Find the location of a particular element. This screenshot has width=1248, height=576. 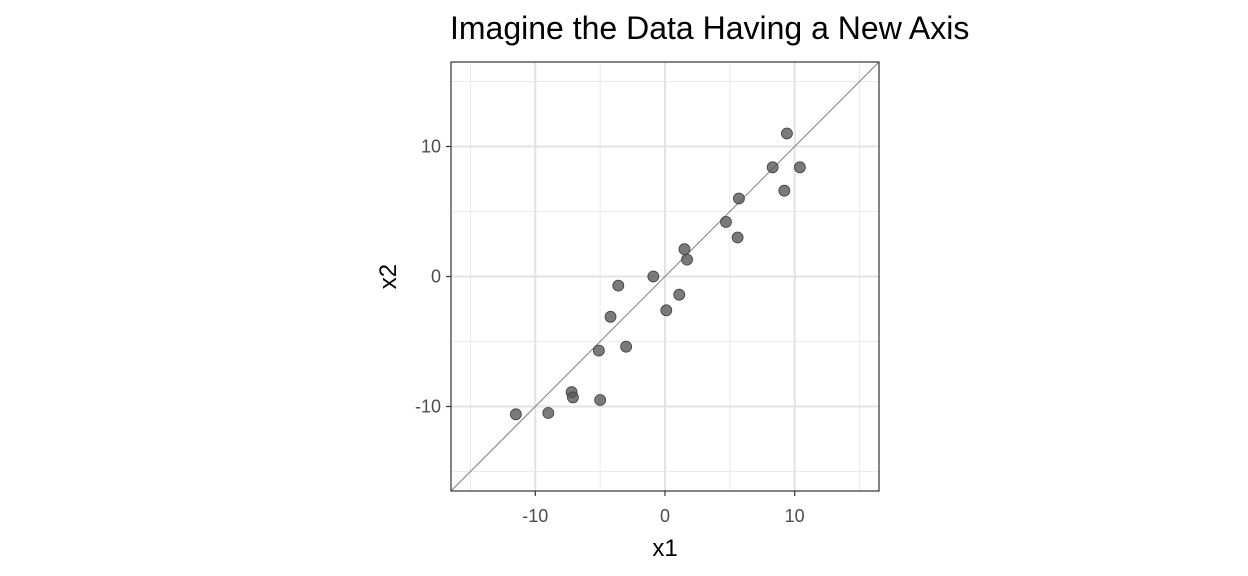

chart-title: Imagine the Data Having a New Axis is located at coordinates (709, 28).